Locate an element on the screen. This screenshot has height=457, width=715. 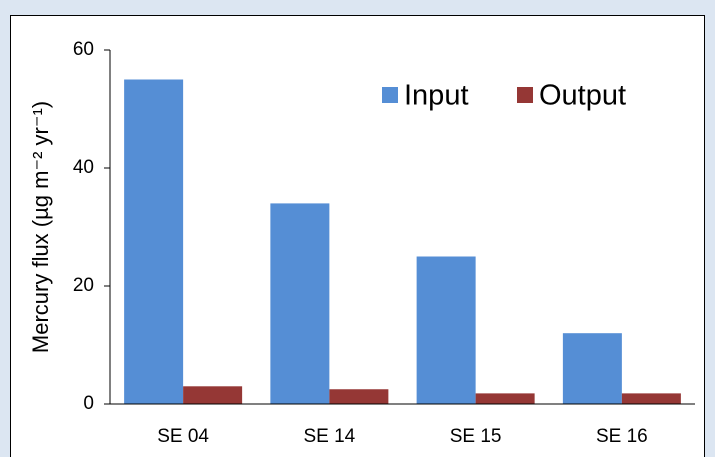
x-tick-label: SE 15 is located at coordinates (476, 436).